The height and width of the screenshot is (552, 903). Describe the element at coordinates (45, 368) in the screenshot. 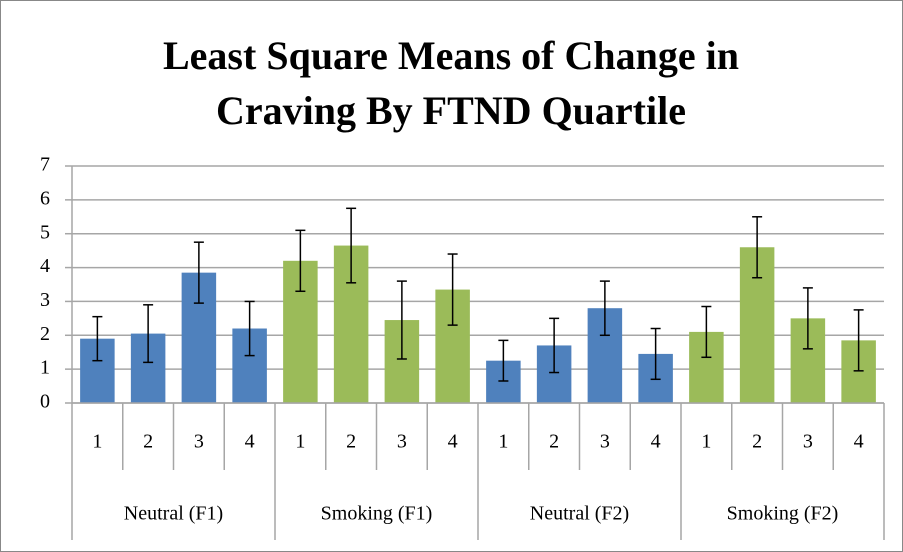

I see `y-tick-label: 1` at that location.